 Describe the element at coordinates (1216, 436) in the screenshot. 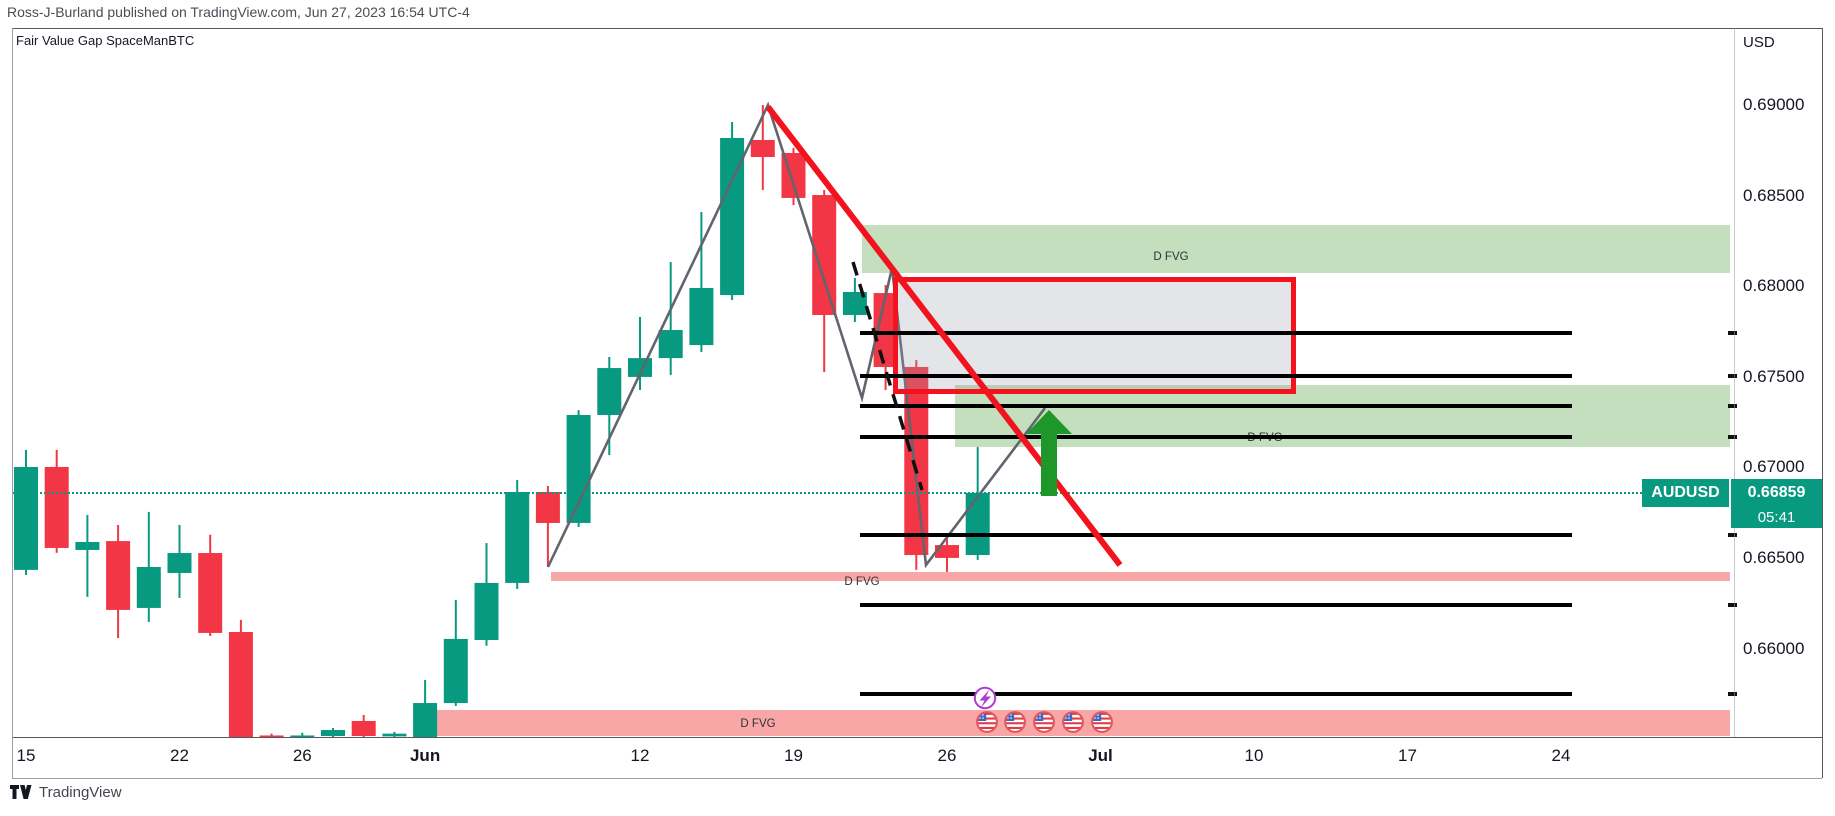

I see `fib-line-0.382` at that location.